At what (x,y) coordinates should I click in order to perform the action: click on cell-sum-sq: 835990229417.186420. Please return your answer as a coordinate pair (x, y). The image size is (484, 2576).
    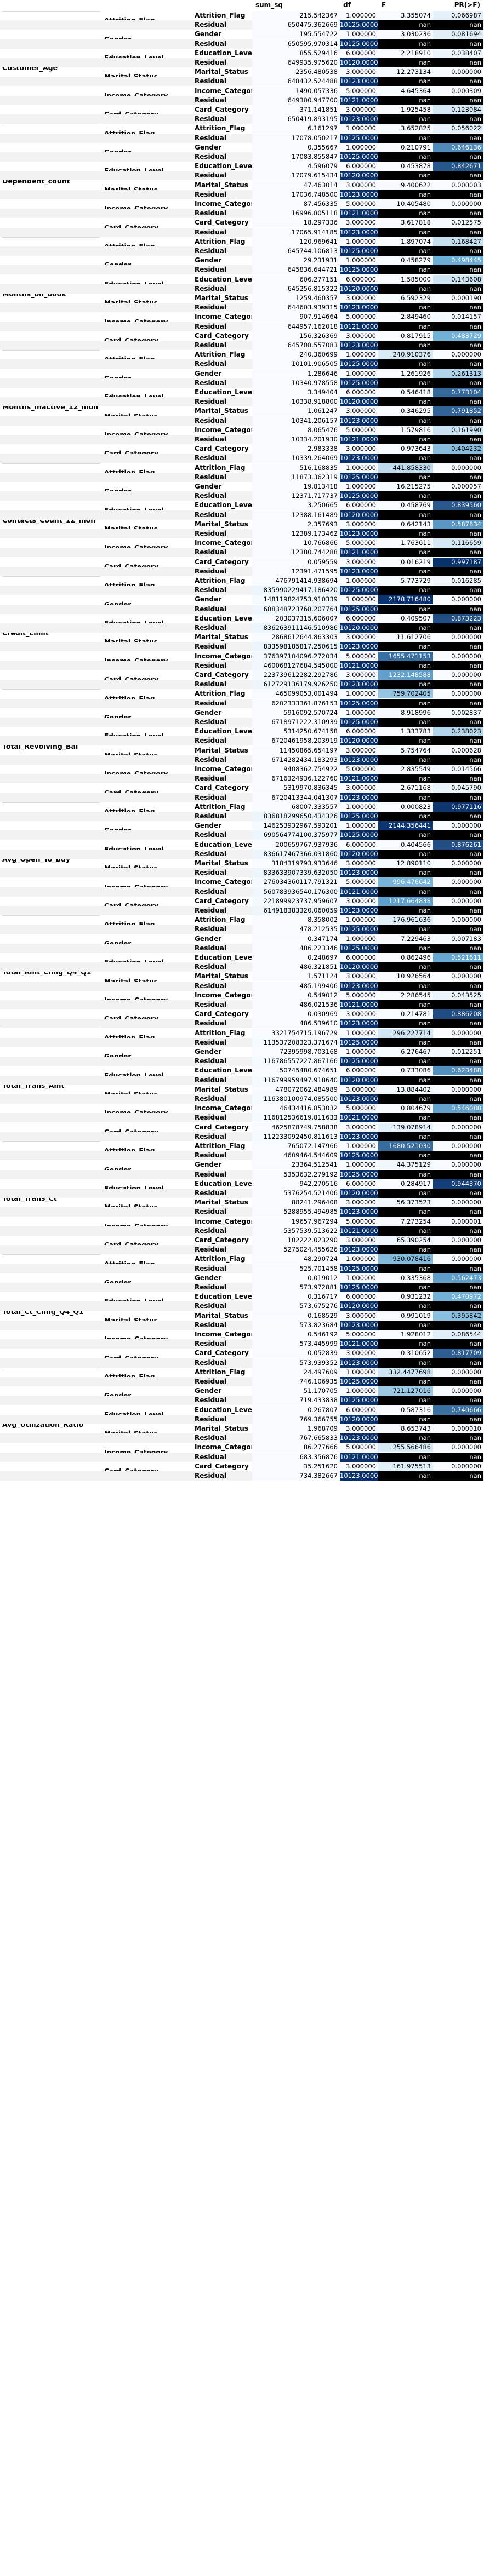
    Looking at the image, I should click on (296, 590).